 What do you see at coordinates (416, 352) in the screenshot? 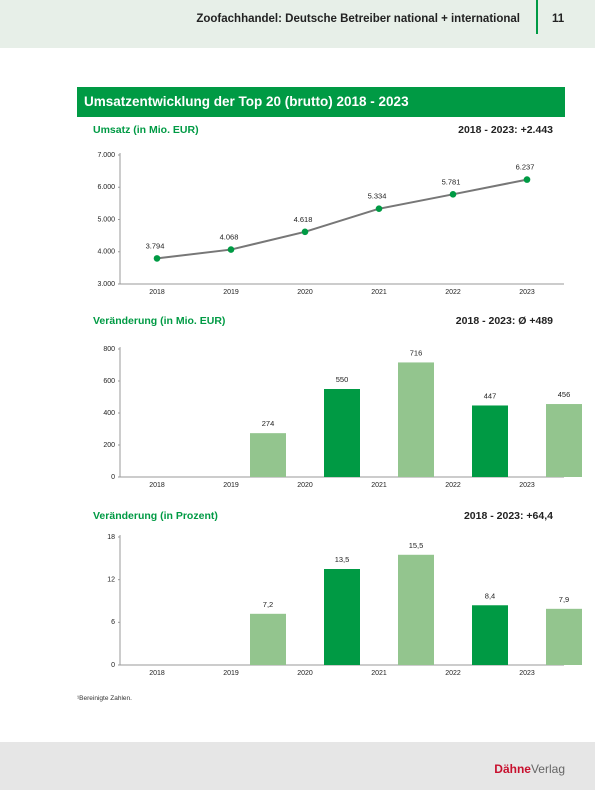
I see `value-label: 716` at bounding box center [416, 352].